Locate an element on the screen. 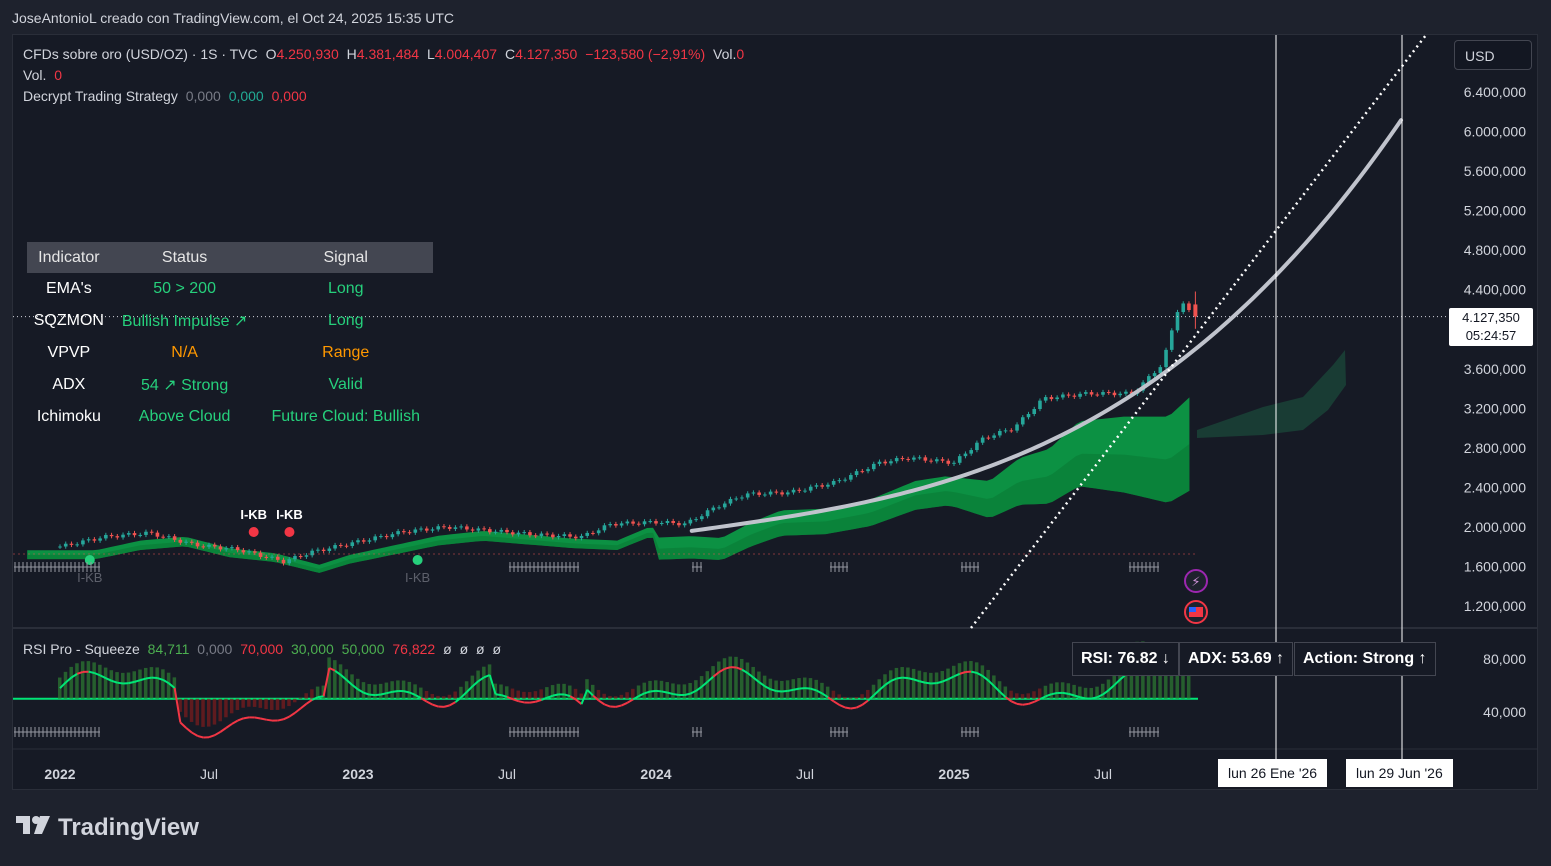 Image resolution: width=1551 pixels, height=866 pixels. symbol-name: CFDs sobre oro (USD/OZ) · 1S · TVC is located at coordinates (140, 54).